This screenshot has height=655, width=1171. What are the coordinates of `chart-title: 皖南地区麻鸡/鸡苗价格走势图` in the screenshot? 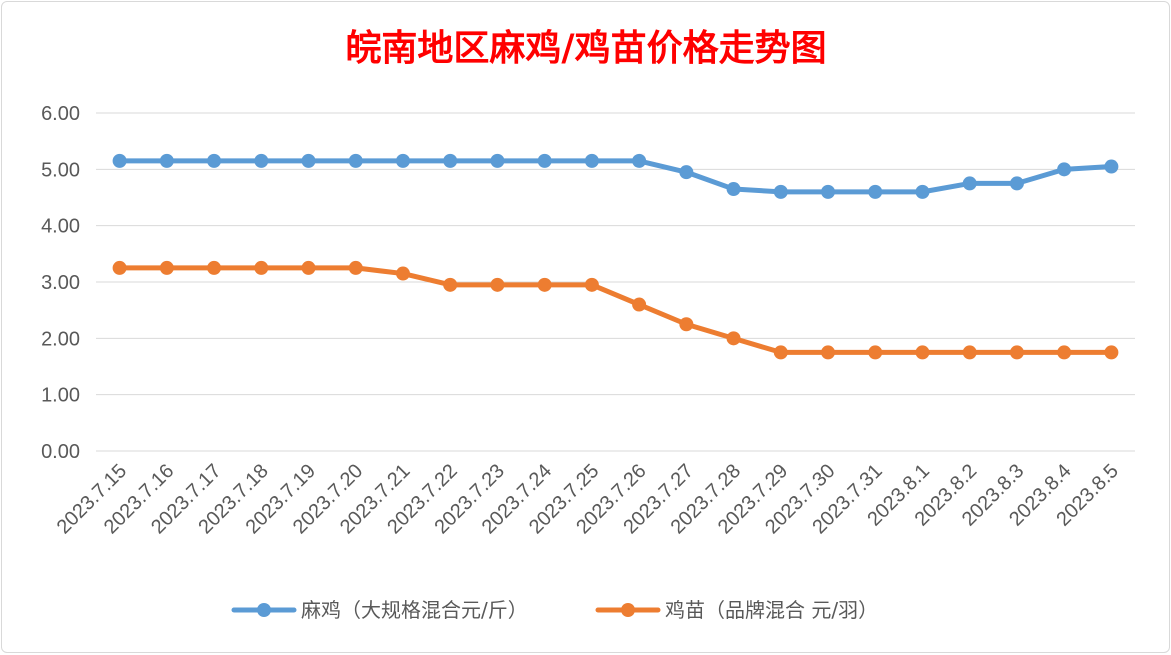 It's located at (585, 48).